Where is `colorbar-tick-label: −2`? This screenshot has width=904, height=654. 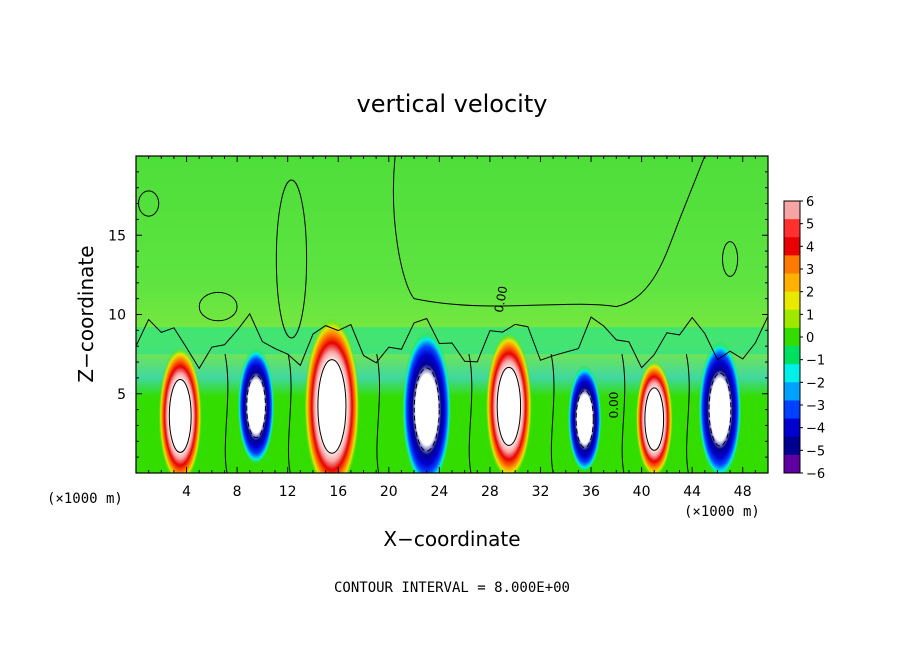 colorbar-tick-label: −2 is located at coordinates (815, 383).